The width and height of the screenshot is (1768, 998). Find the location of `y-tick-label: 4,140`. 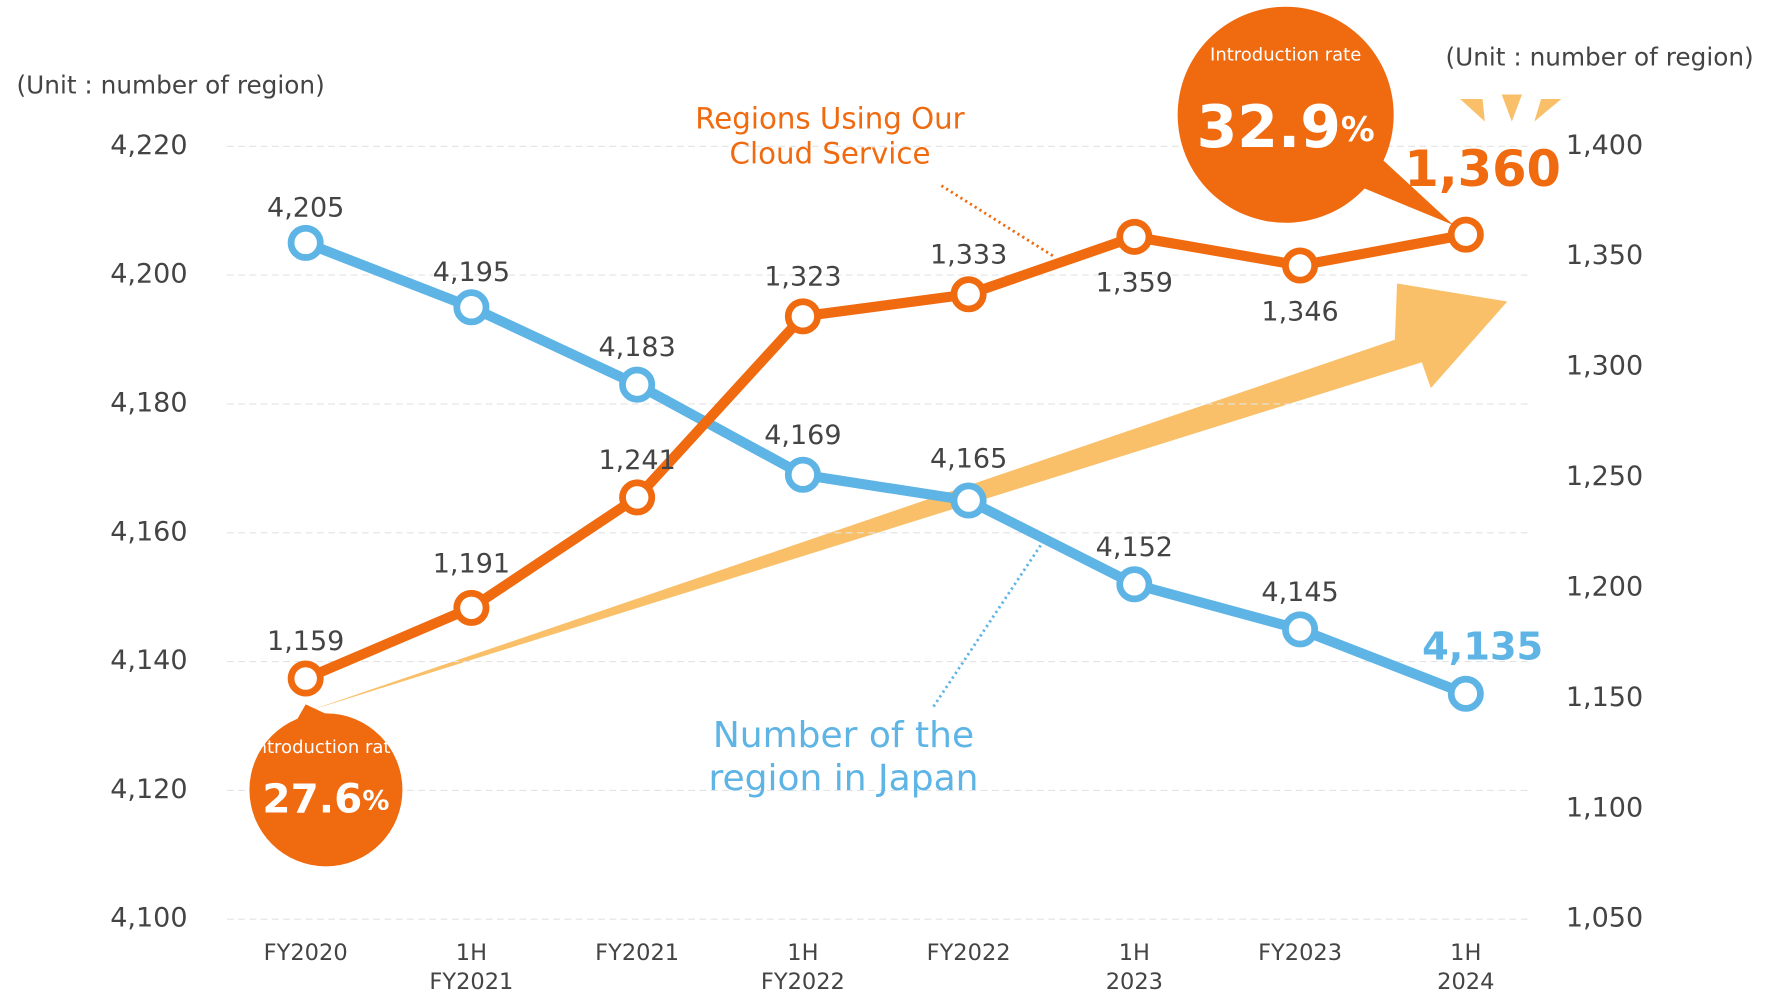

y-tick-label: 4,140 is located at coordinates (148, 660).